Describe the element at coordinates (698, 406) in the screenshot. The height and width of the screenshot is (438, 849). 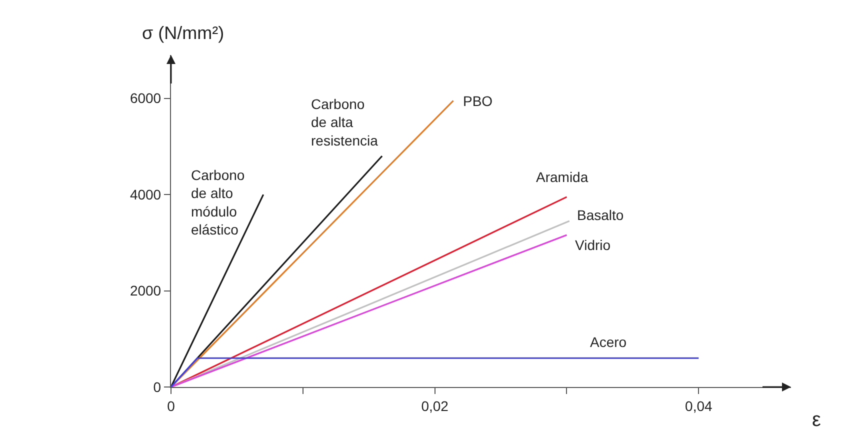
I see `x-tick-label: 0,04` at that location.